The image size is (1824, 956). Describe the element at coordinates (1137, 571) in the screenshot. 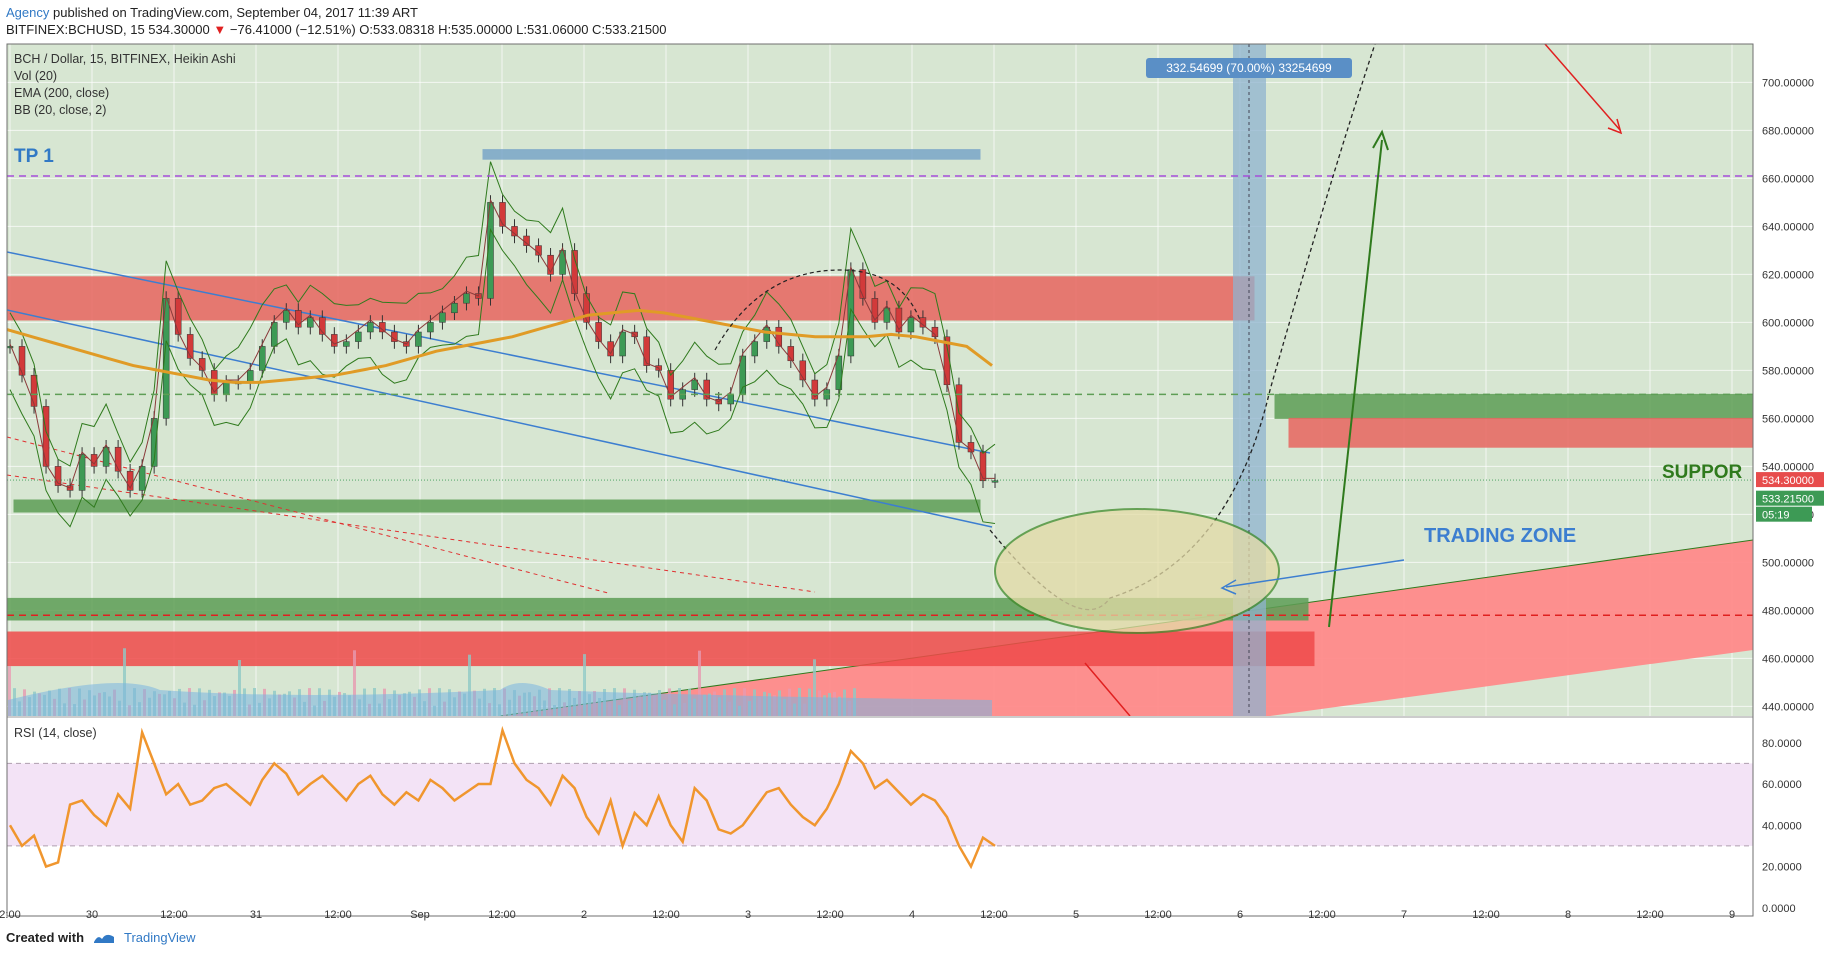

I see `trading-zone-ellipse` at that location.